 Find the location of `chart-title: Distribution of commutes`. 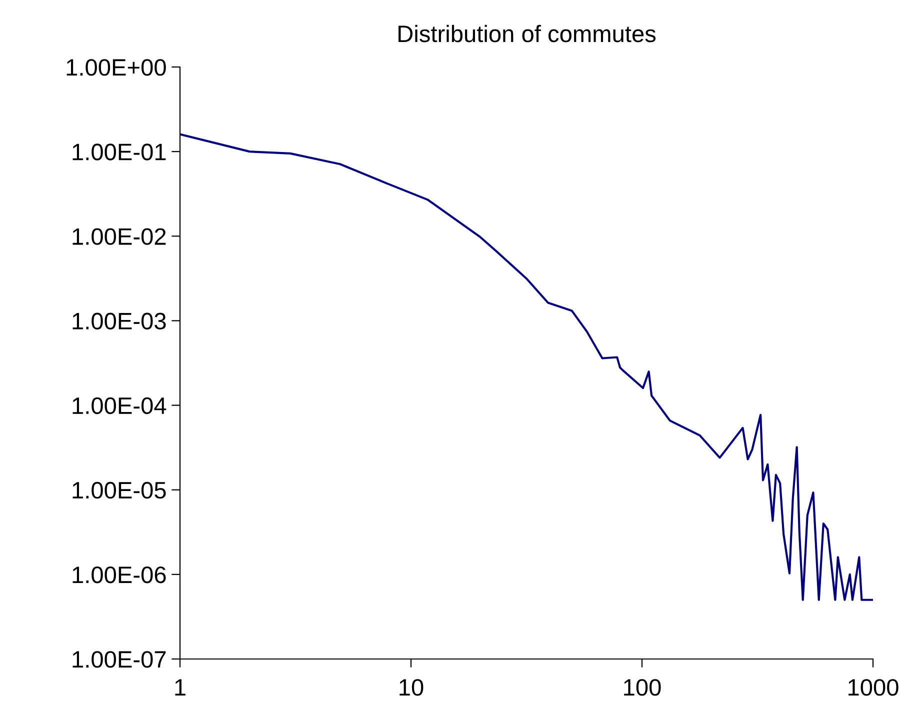

chart-title: Distribution of commutes is located at coordinates (527, 33).